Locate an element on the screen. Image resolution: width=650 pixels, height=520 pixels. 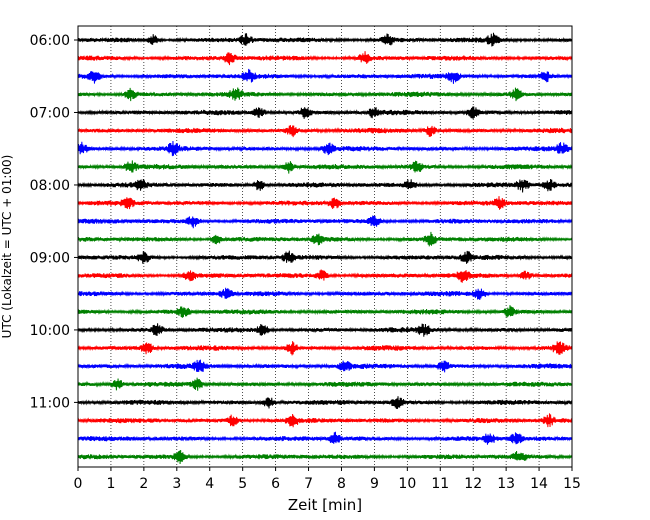
x-tick-label: 7 is located at coordinates (308, 484).